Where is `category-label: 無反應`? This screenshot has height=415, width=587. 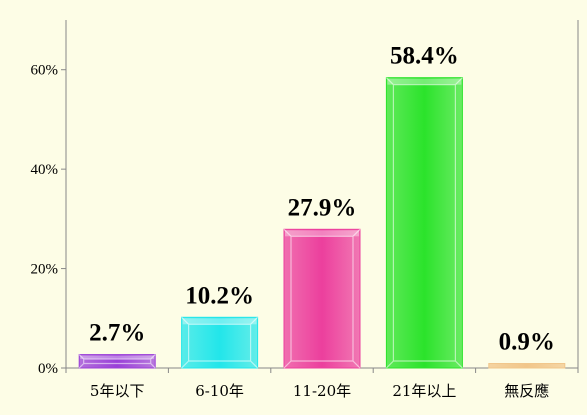 category-label: 無反應 is located at coordinates (526, 391).